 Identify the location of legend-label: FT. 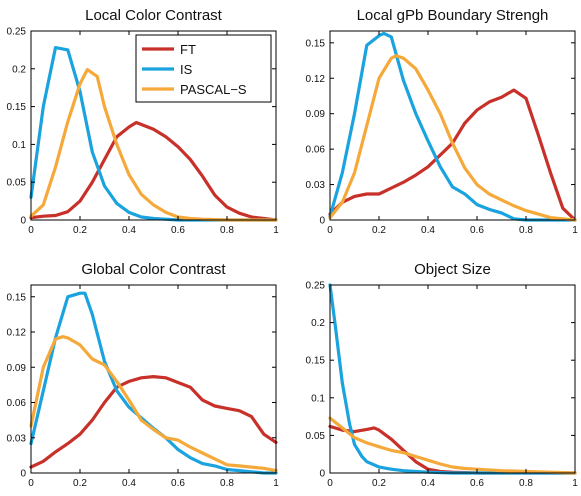
(188, 49).